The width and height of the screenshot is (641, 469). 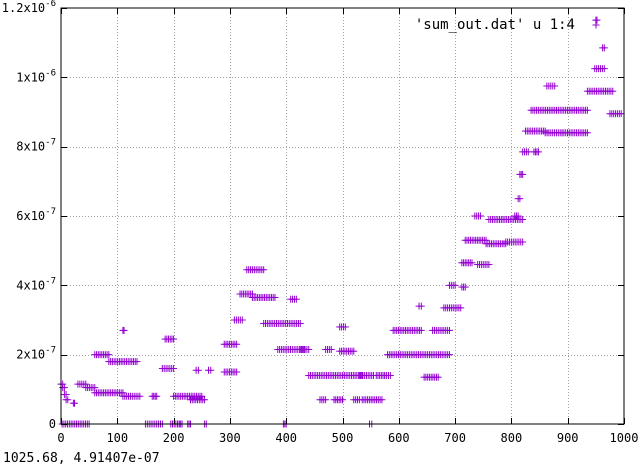 I want to click on x-tick-label: 500, so click(x=343, y=438).